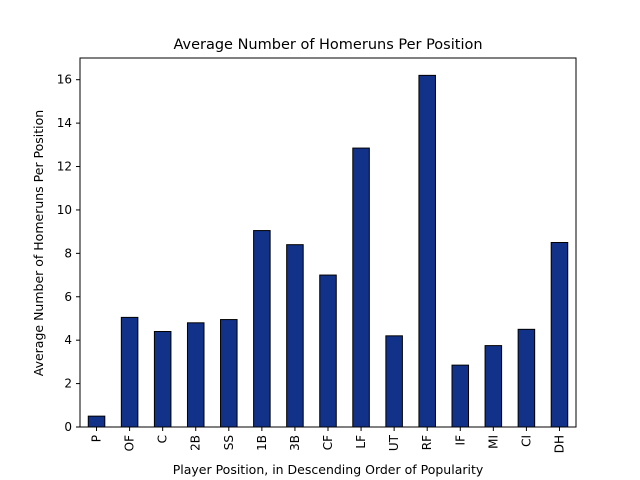 The image size is (640, 480). Describe the element at coordinates (327, 45) in the screenshot. I see `chart-title: Average Number of Homeruns Per Position` at that location.